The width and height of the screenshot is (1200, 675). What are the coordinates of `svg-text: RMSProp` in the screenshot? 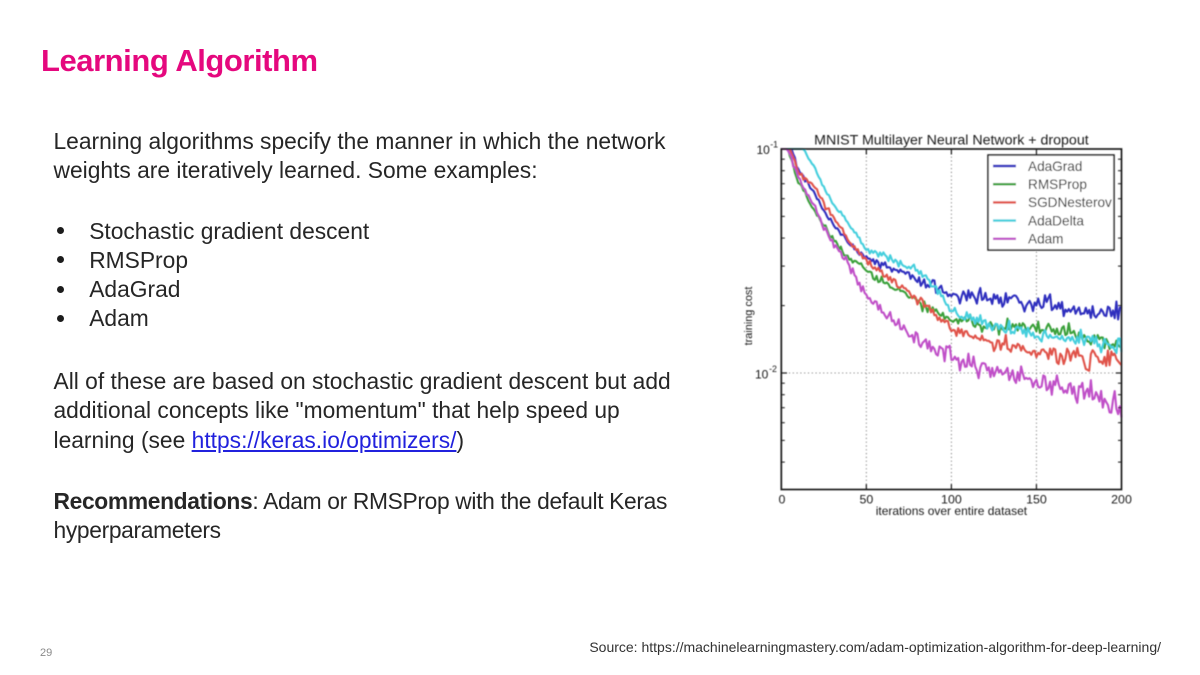 It's located at (1057, 184).